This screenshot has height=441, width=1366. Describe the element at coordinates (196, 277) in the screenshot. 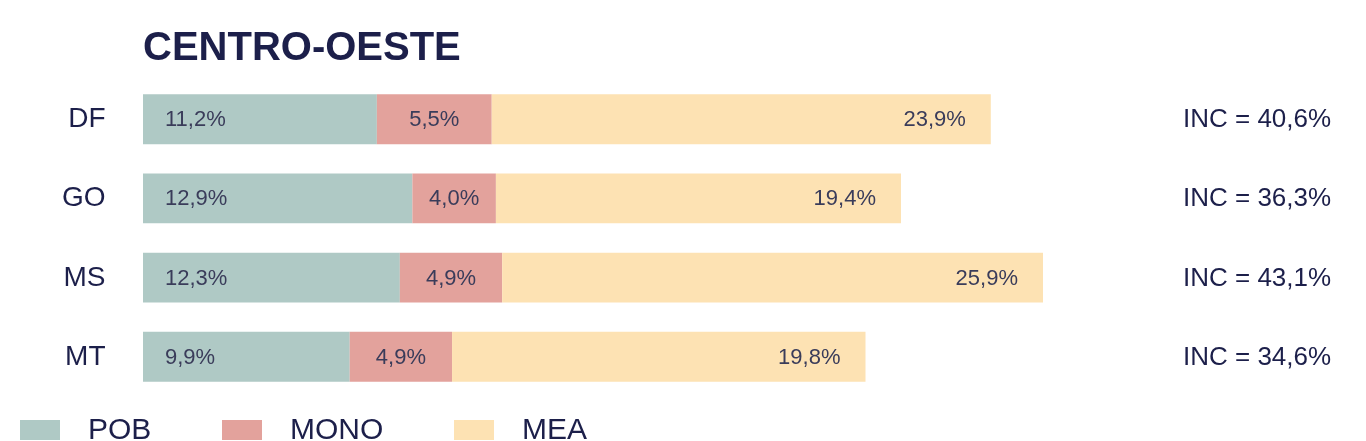

I see `data-label: 12,3%` at that location.